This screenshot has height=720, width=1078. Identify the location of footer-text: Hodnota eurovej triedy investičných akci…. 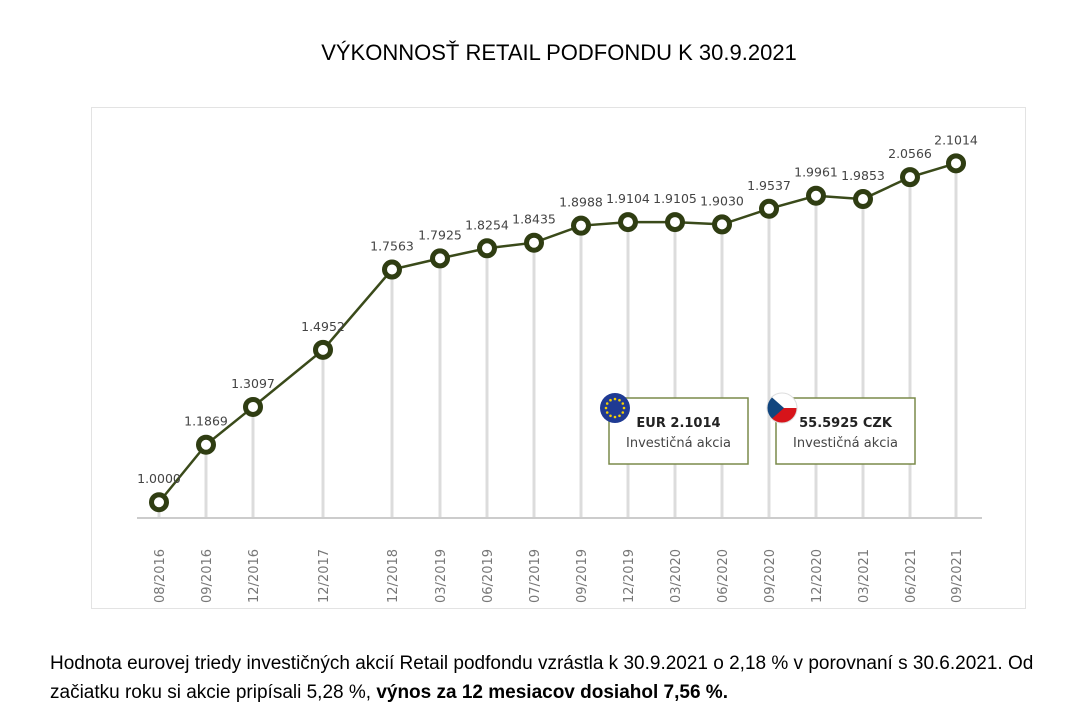
(555, 678).